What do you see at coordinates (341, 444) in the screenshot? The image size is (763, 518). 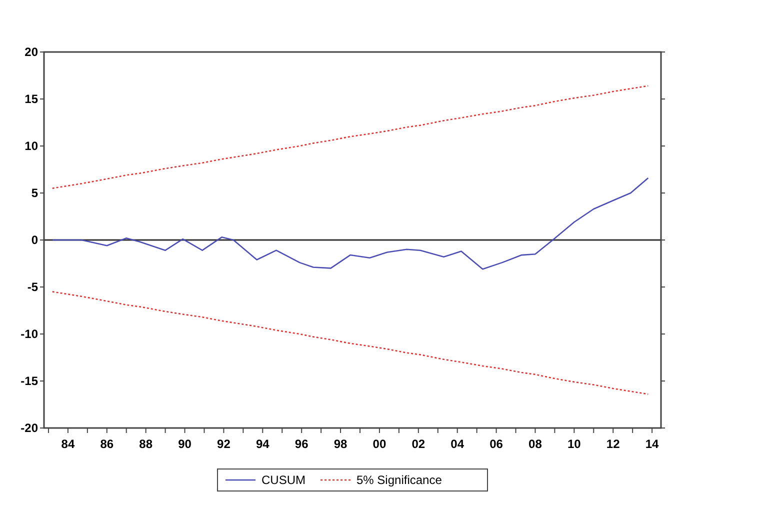 I see `x-tick-label: 98` at bounding box center [341, 444].